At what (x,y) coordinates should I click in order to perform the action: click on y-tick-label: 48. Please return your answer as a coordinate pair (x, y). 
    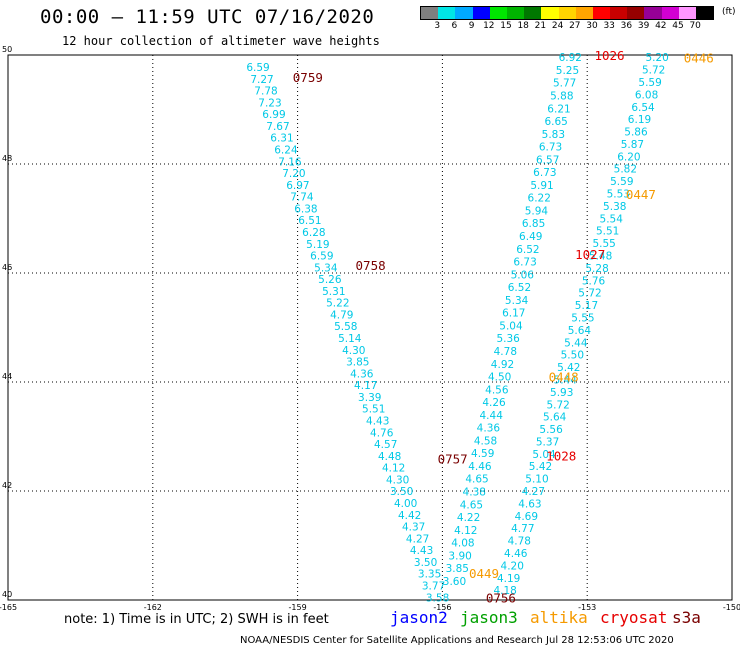
    Looking at the image, I should click on (7, 158).